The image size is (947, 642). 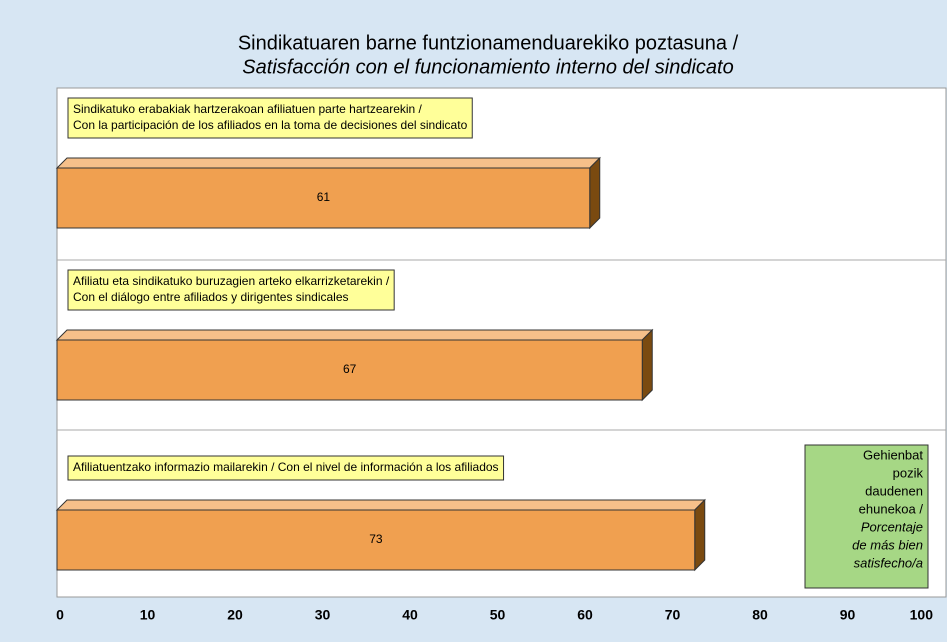 I want to click on x-tick-label: 20, so click(x=235, y=615).